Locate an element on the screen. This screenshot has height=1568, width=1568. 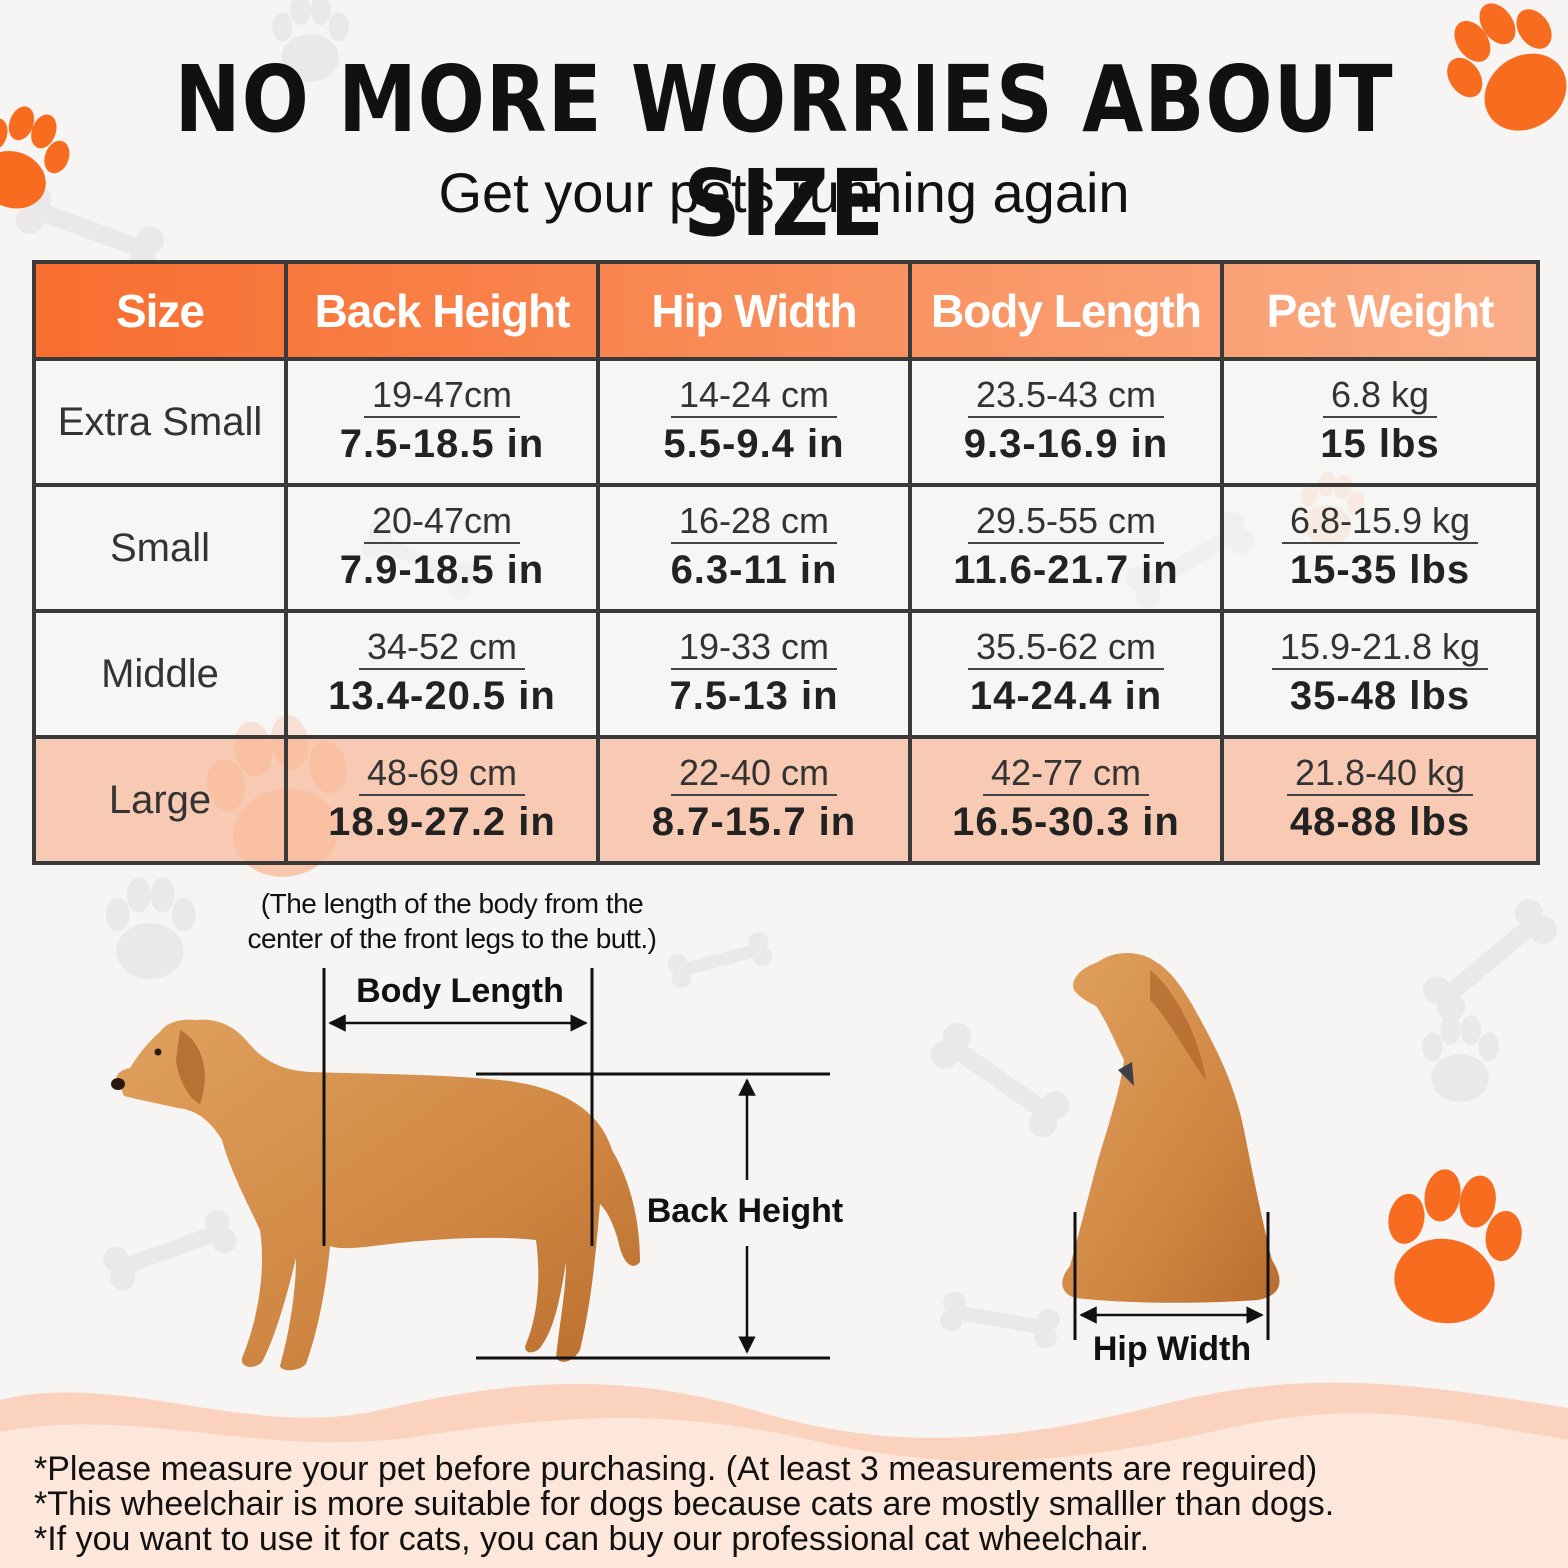
back-height-cell: 48-69 cm 18.9-27.2 in is located at coordinates (442, 800).